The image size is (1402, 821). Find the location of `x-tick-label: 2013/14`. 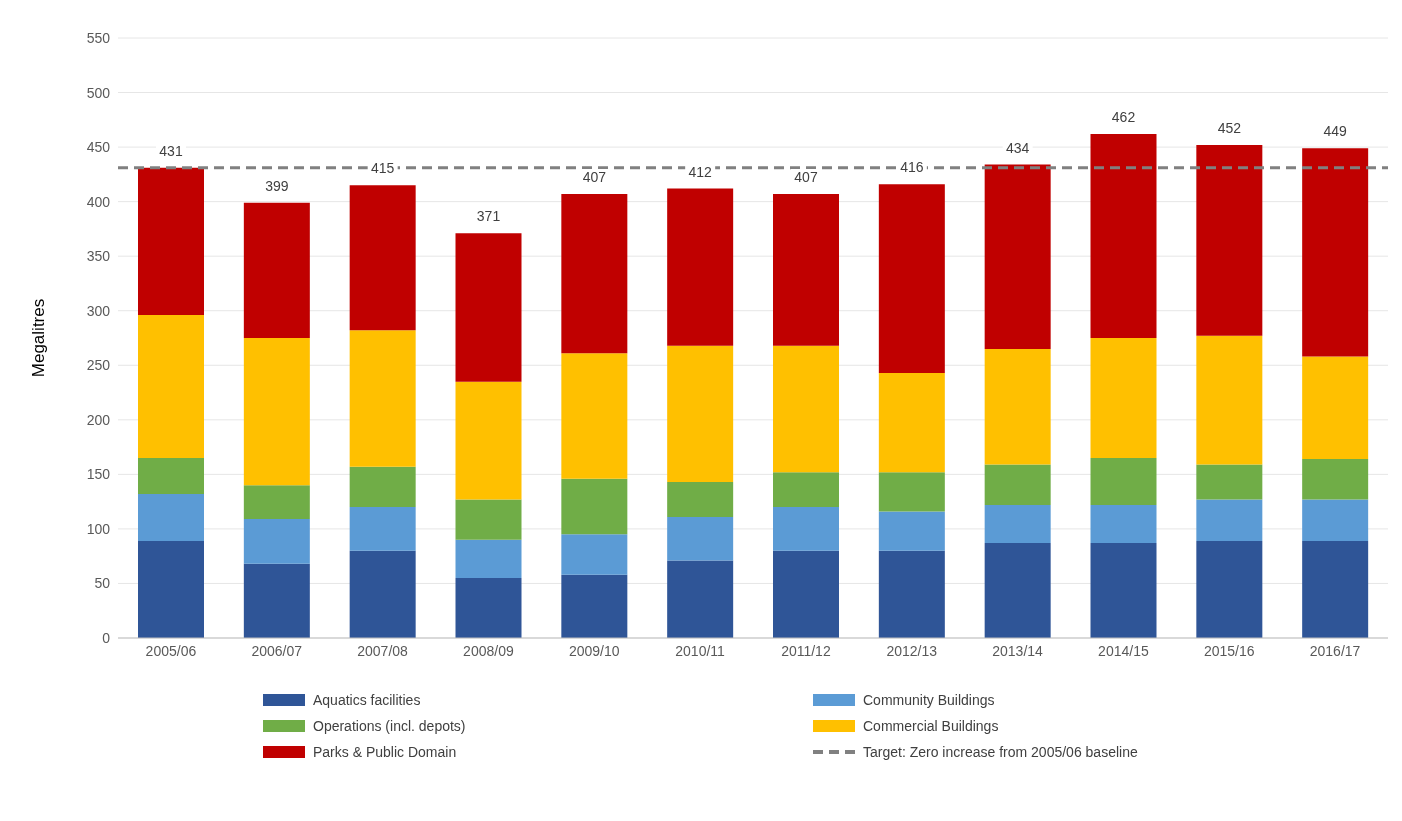

x-tick-label: 2013/14 is located at coordinates (1018, 650).